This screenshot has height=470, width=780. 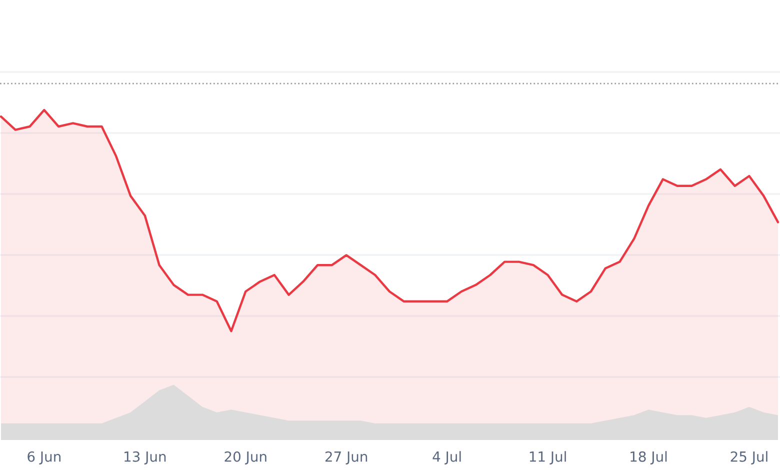 What do you see at coordinates (548, 457) in the screenshot?
I see `x-tick-label: 11 Jul` at bounding box center [548, 457].